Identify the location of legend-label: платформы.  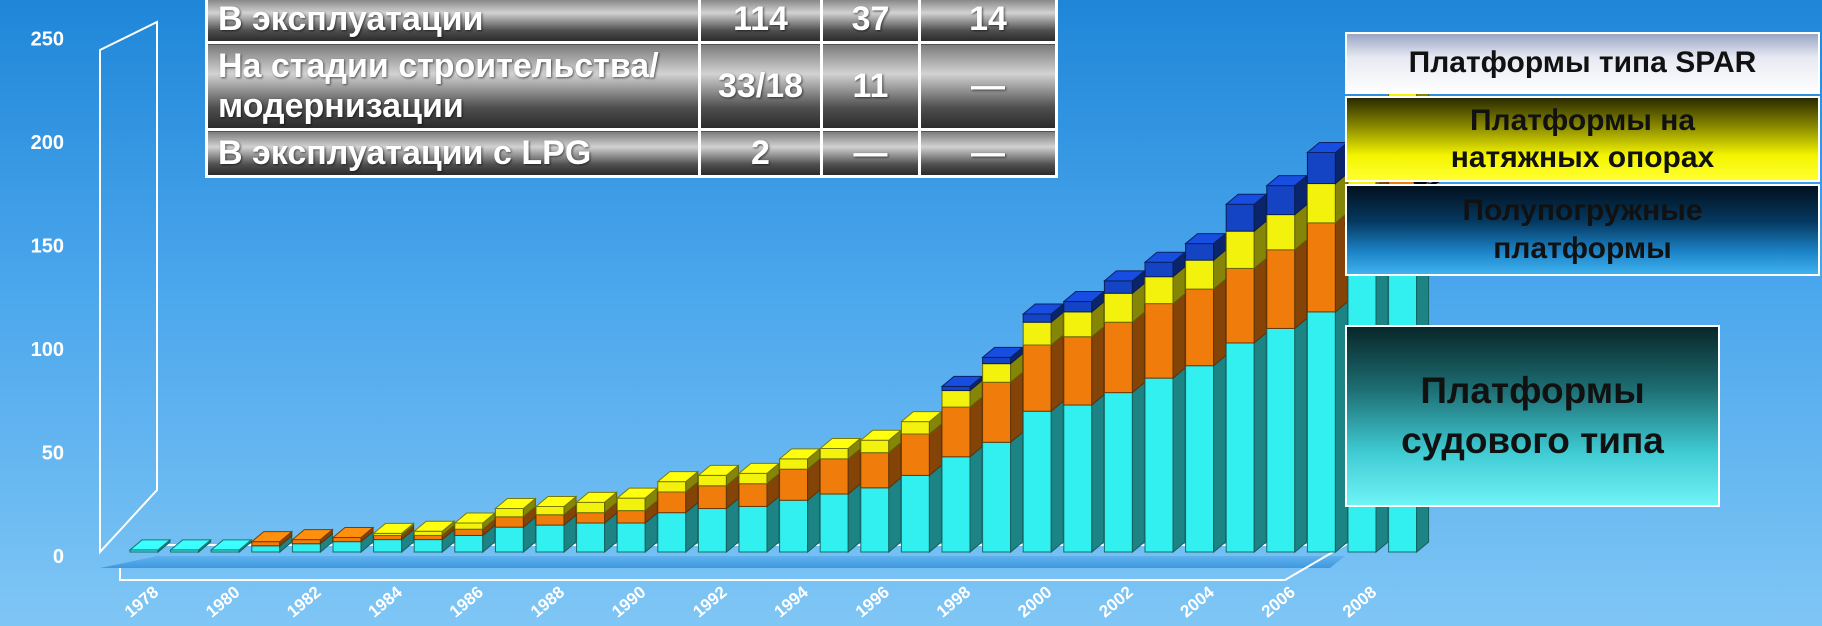
(1582, 248).